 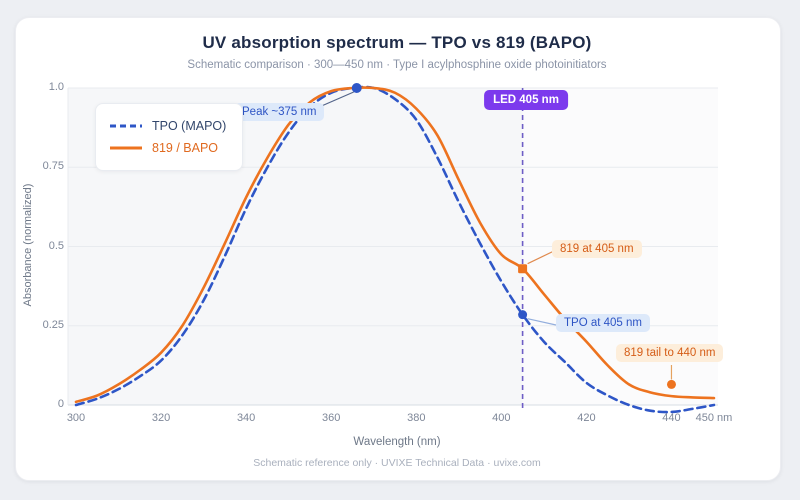 I want to click on x-tick-320: 320, so click(x=161, y=418).